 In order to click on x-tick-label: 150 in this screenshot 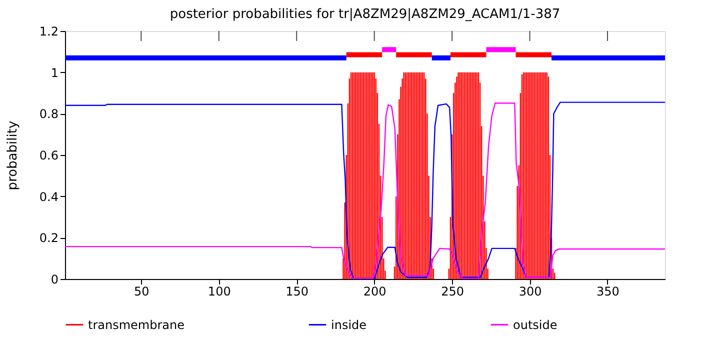, I will do `click(297, 291)`.